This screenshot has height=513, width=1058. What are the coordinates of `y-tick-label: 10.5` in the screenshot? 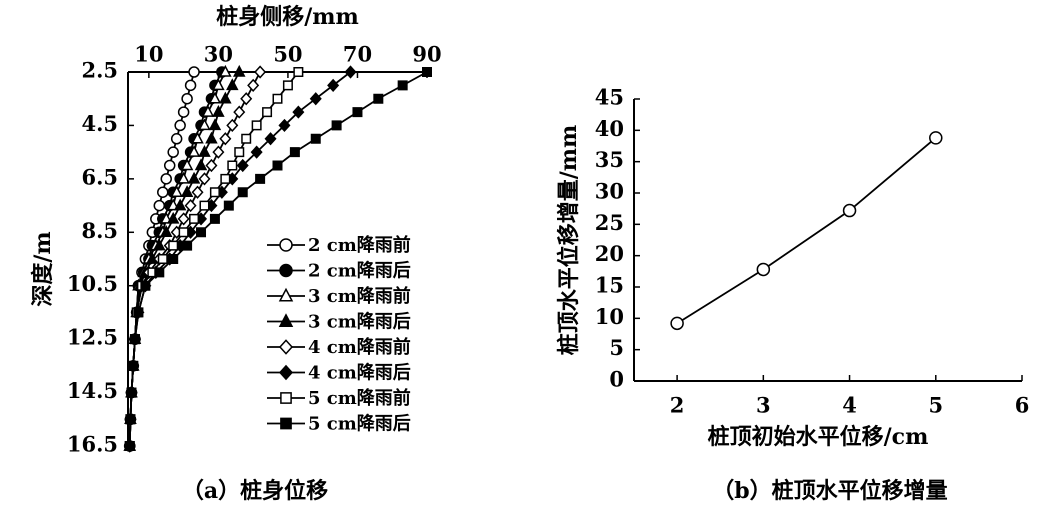 It's located at (92, 283).